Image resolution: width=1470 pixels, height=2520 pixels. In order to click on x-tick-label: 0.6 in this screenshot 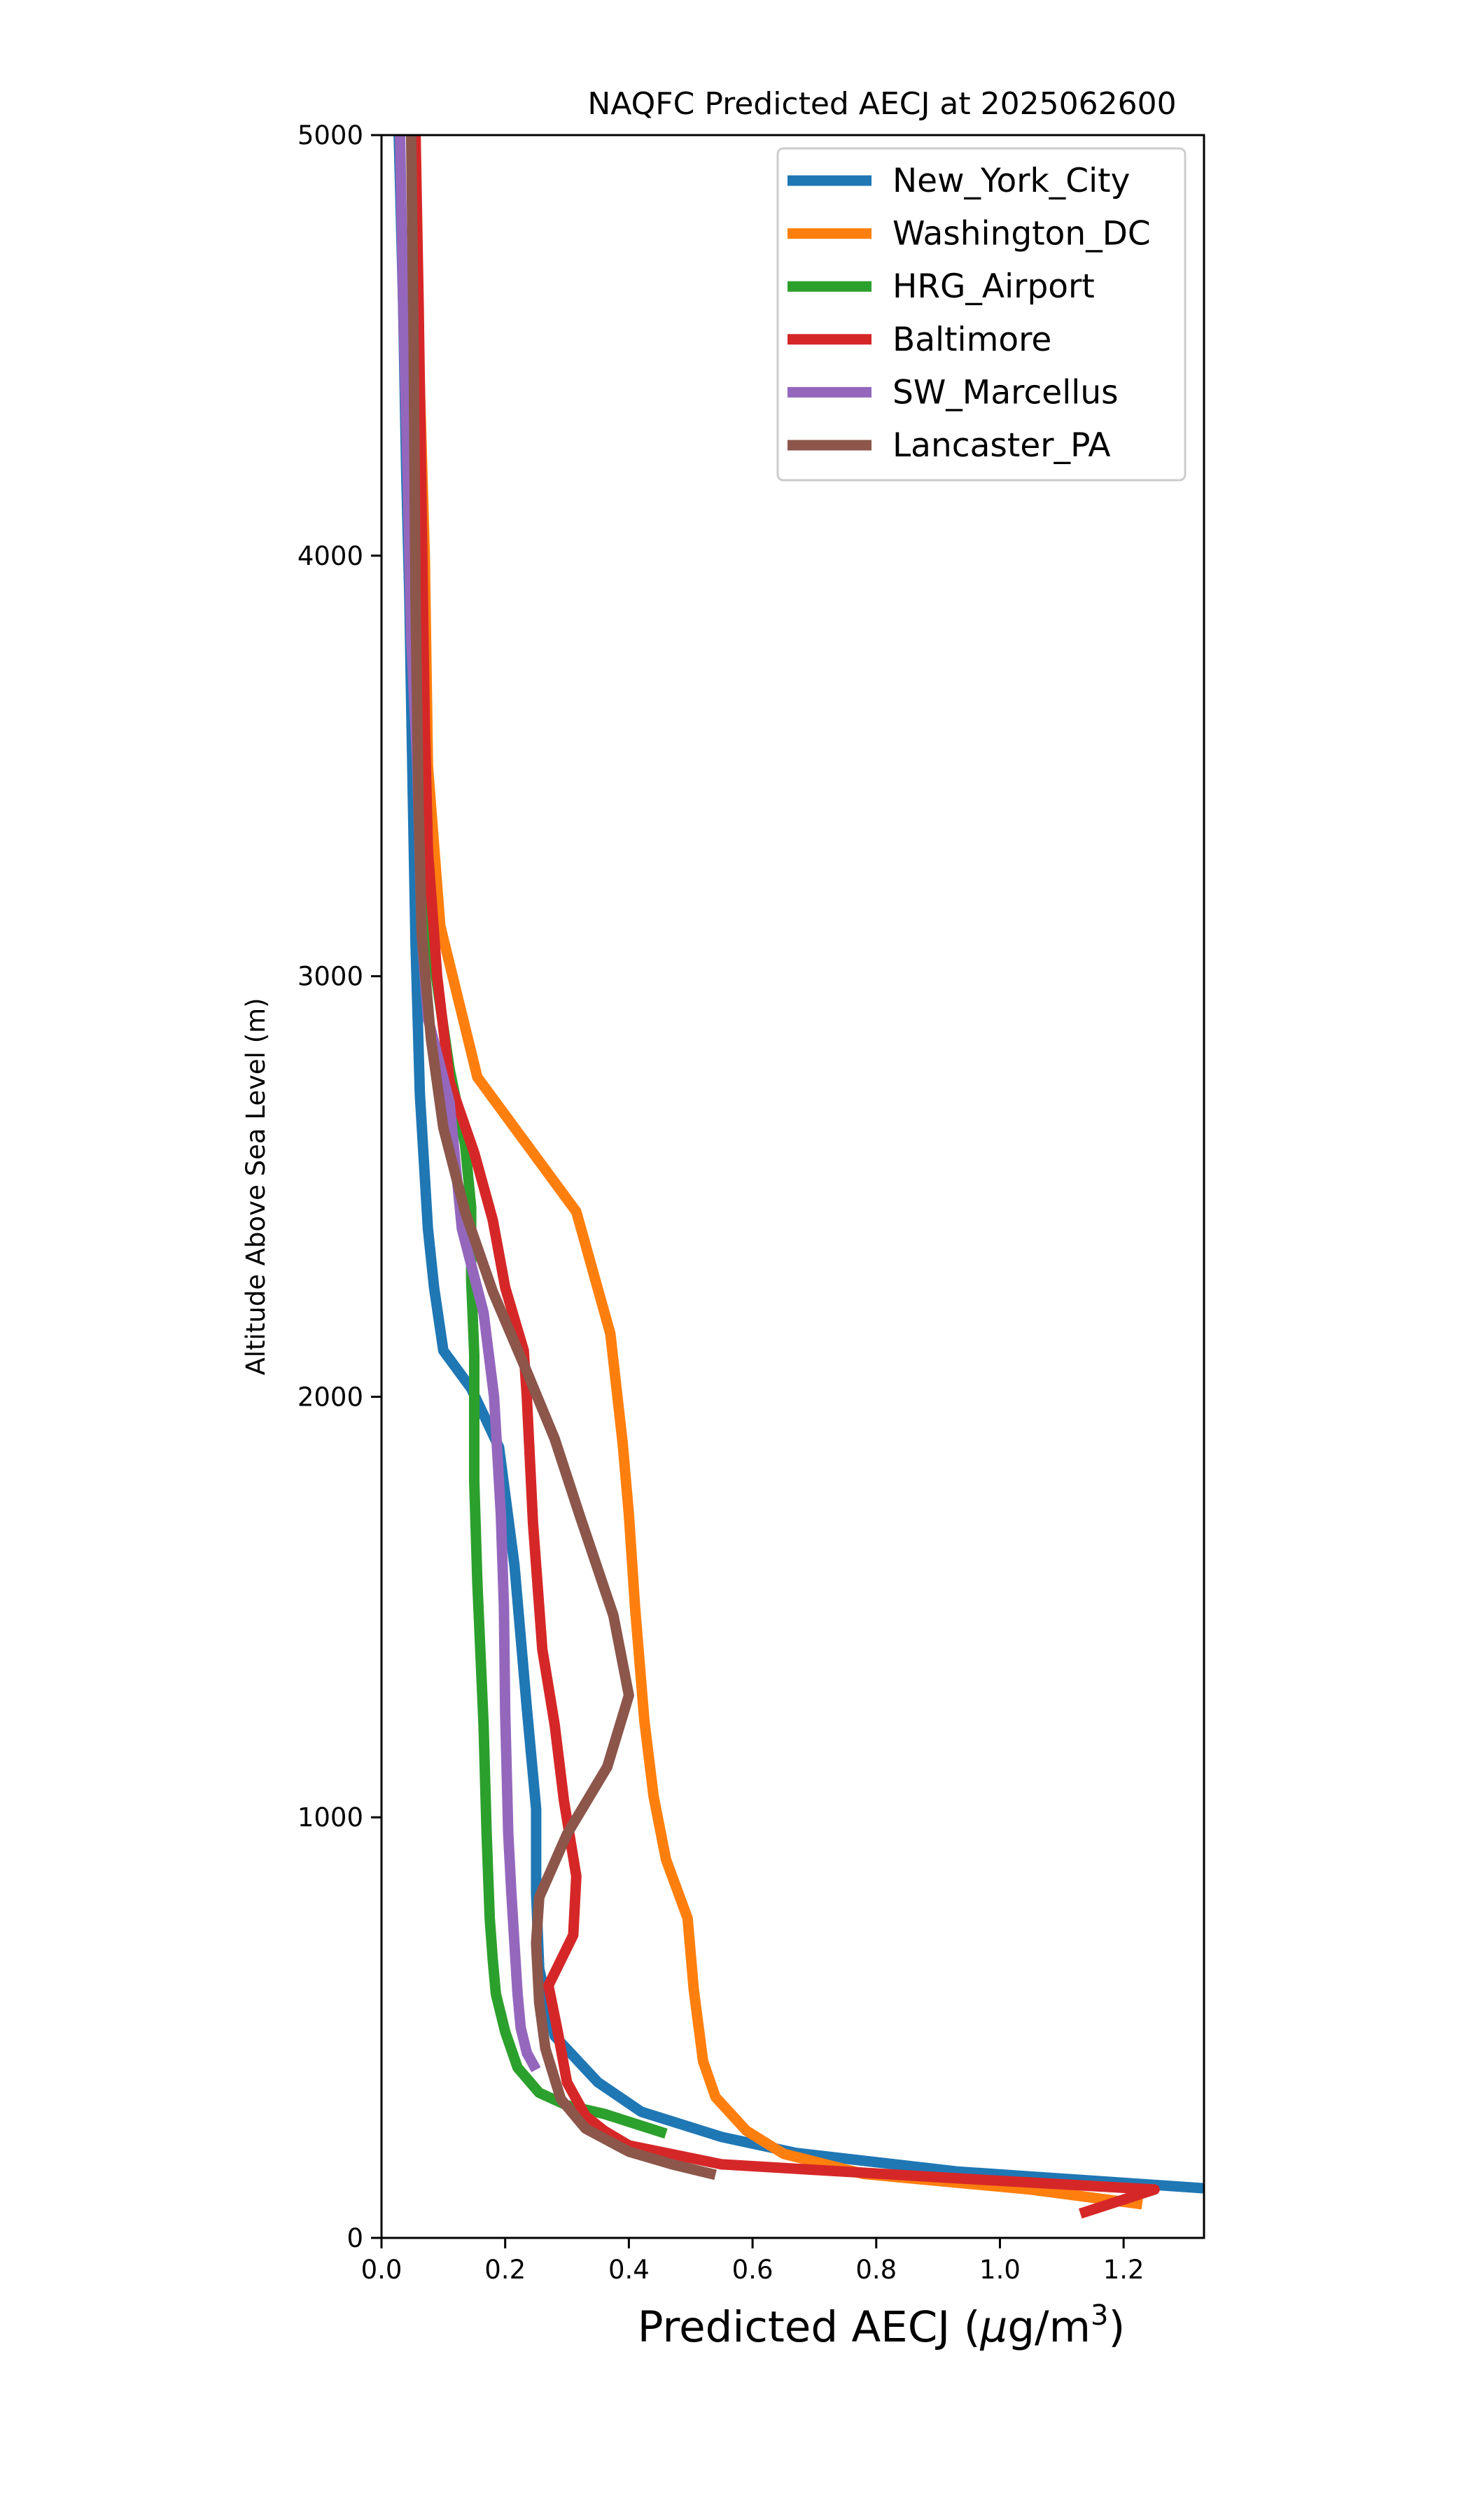, I will do `click(753, 2270)`.